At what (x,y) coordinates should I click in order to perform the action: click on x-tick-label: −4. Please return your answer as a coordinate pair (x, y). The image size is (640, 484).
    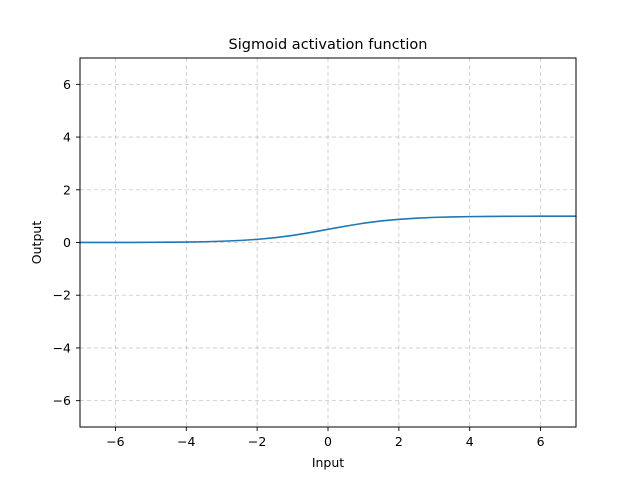
    Looking at the image, I should click on (186, 441).